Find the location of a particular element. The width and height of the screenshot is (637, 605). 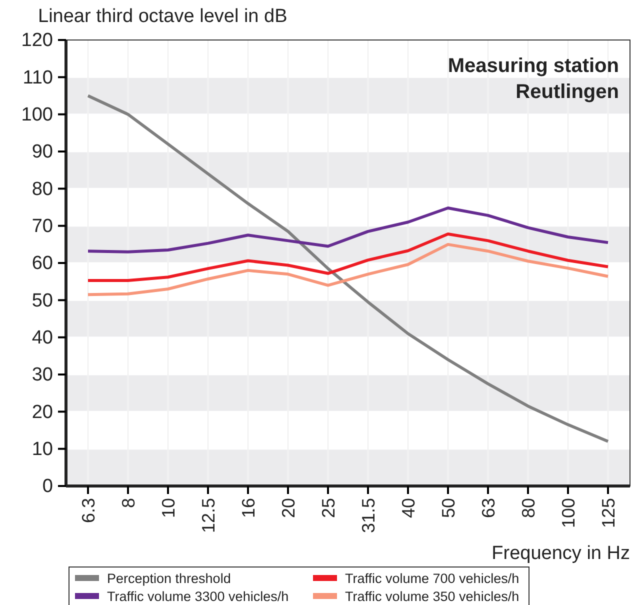

y-tick-label: 50 is located at coordinates (42, 301).